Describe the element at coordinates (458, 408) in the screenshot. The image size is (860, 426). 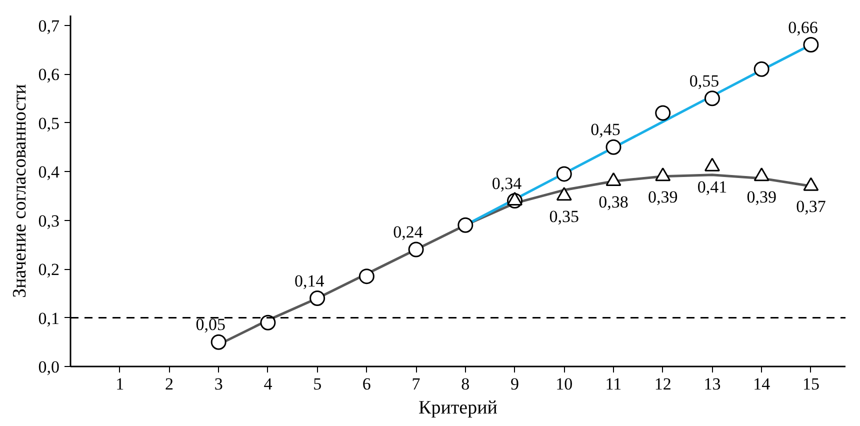
I see `x-axis-title: Критерий` at that location.